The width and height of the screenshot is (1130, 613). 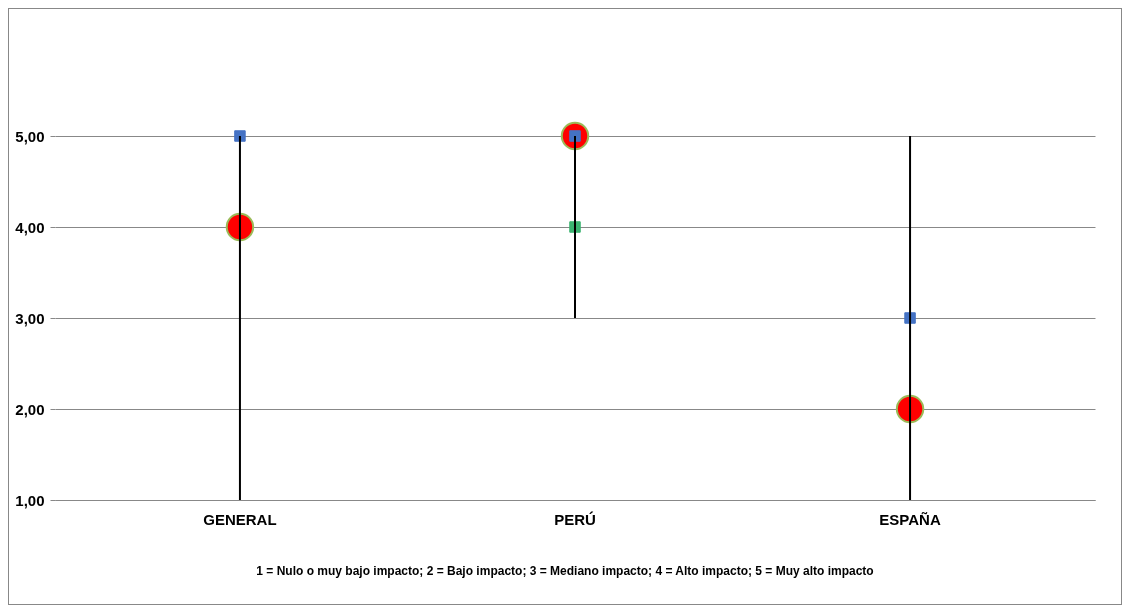 What do you see at coordinates (30, 136) in the screenshot?
I see `y-tick-label: 5,00` at bounding box center [30, 136].